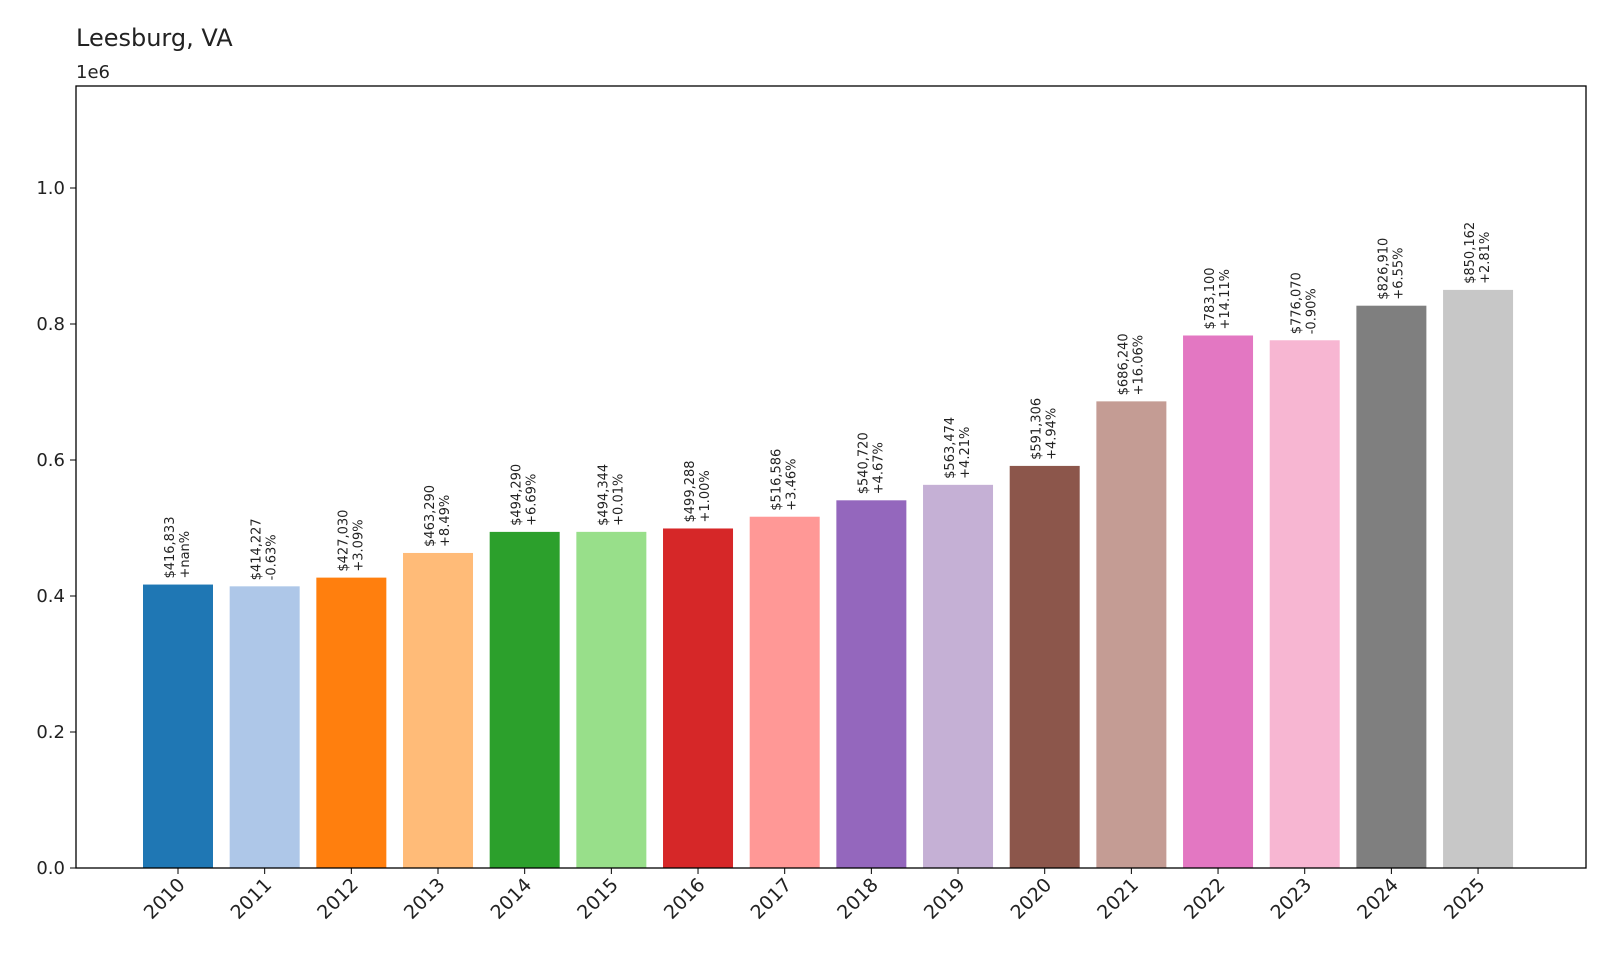 Image resolution: width=1600 pixels, height=964 pixels. What do you see at coordinates (871, 684) in the screenshot?
I see `bar-2018` at bounding box center [871, 684].